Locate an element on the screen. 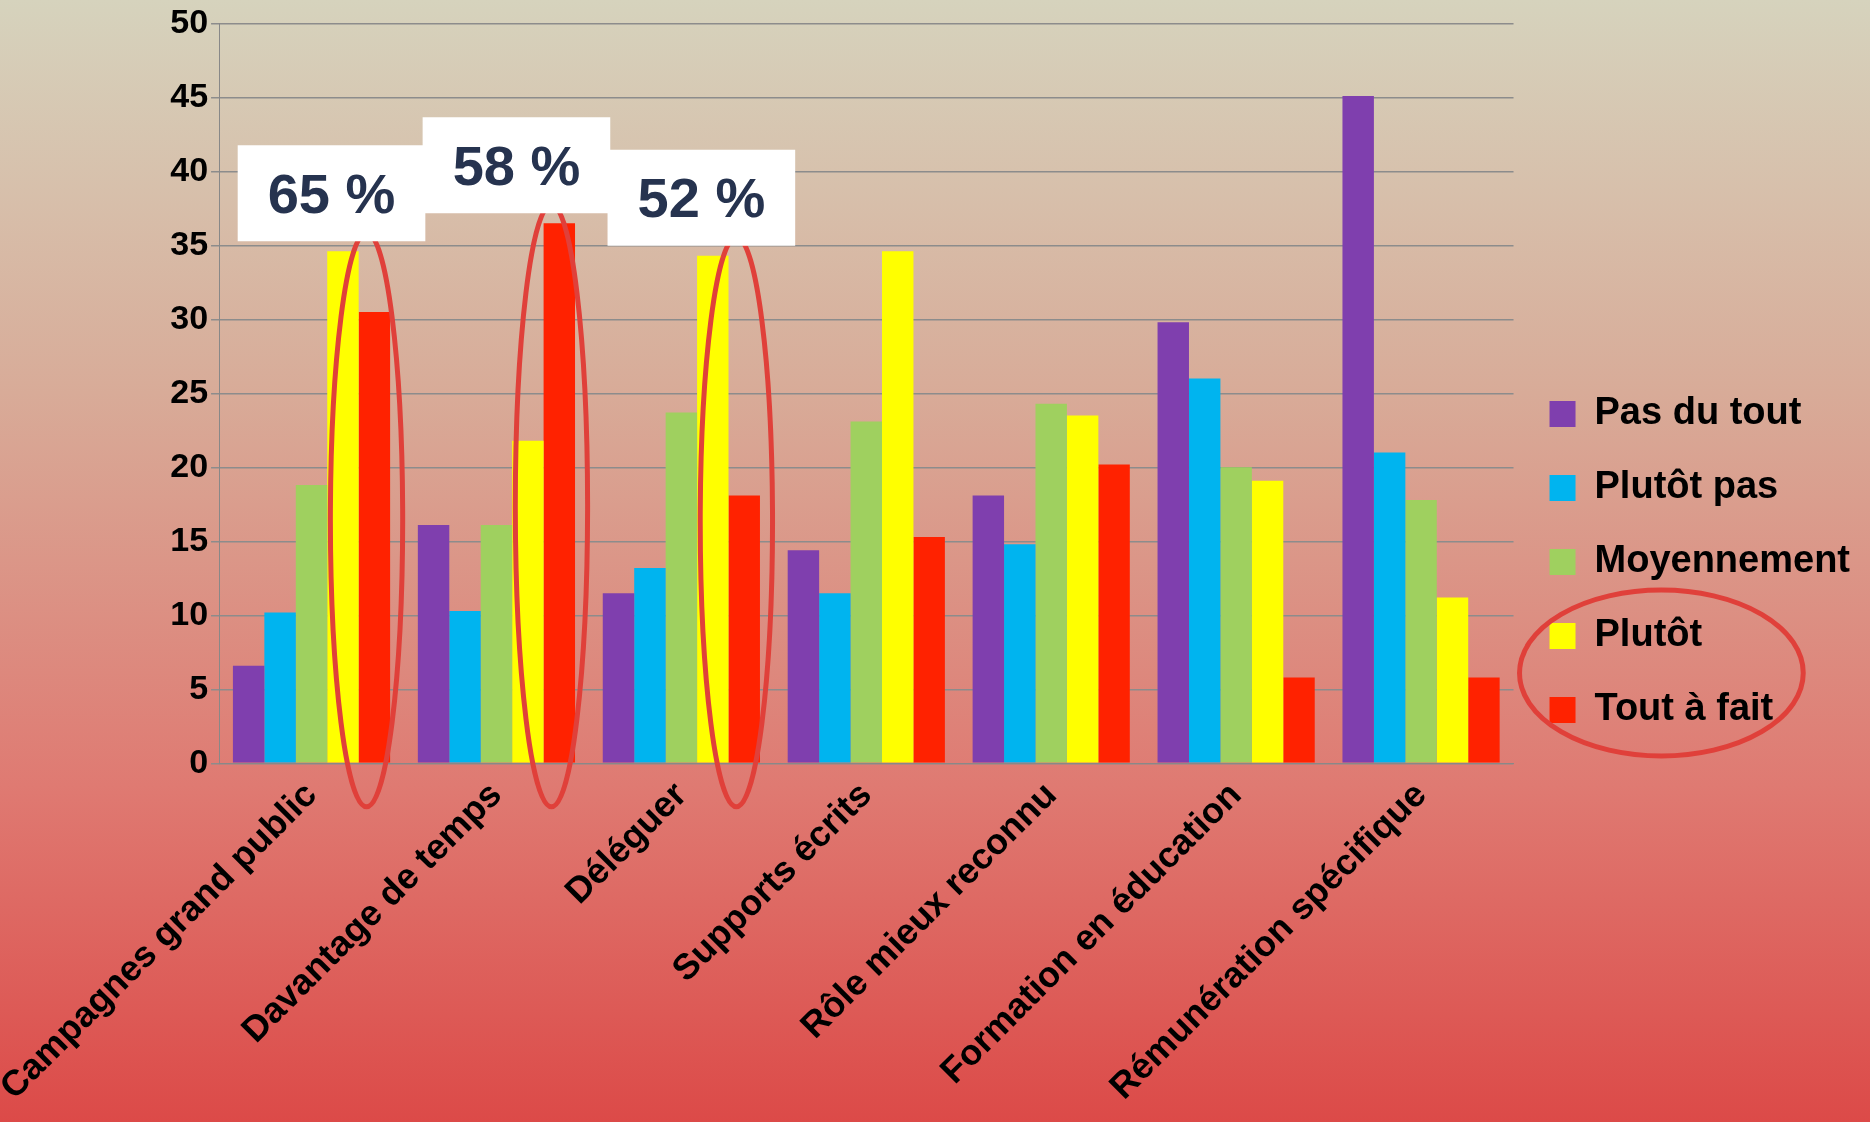 This screenshot has height=1122, width=1870. legend-label: Plutôt is located at coordinates (1648, 633).